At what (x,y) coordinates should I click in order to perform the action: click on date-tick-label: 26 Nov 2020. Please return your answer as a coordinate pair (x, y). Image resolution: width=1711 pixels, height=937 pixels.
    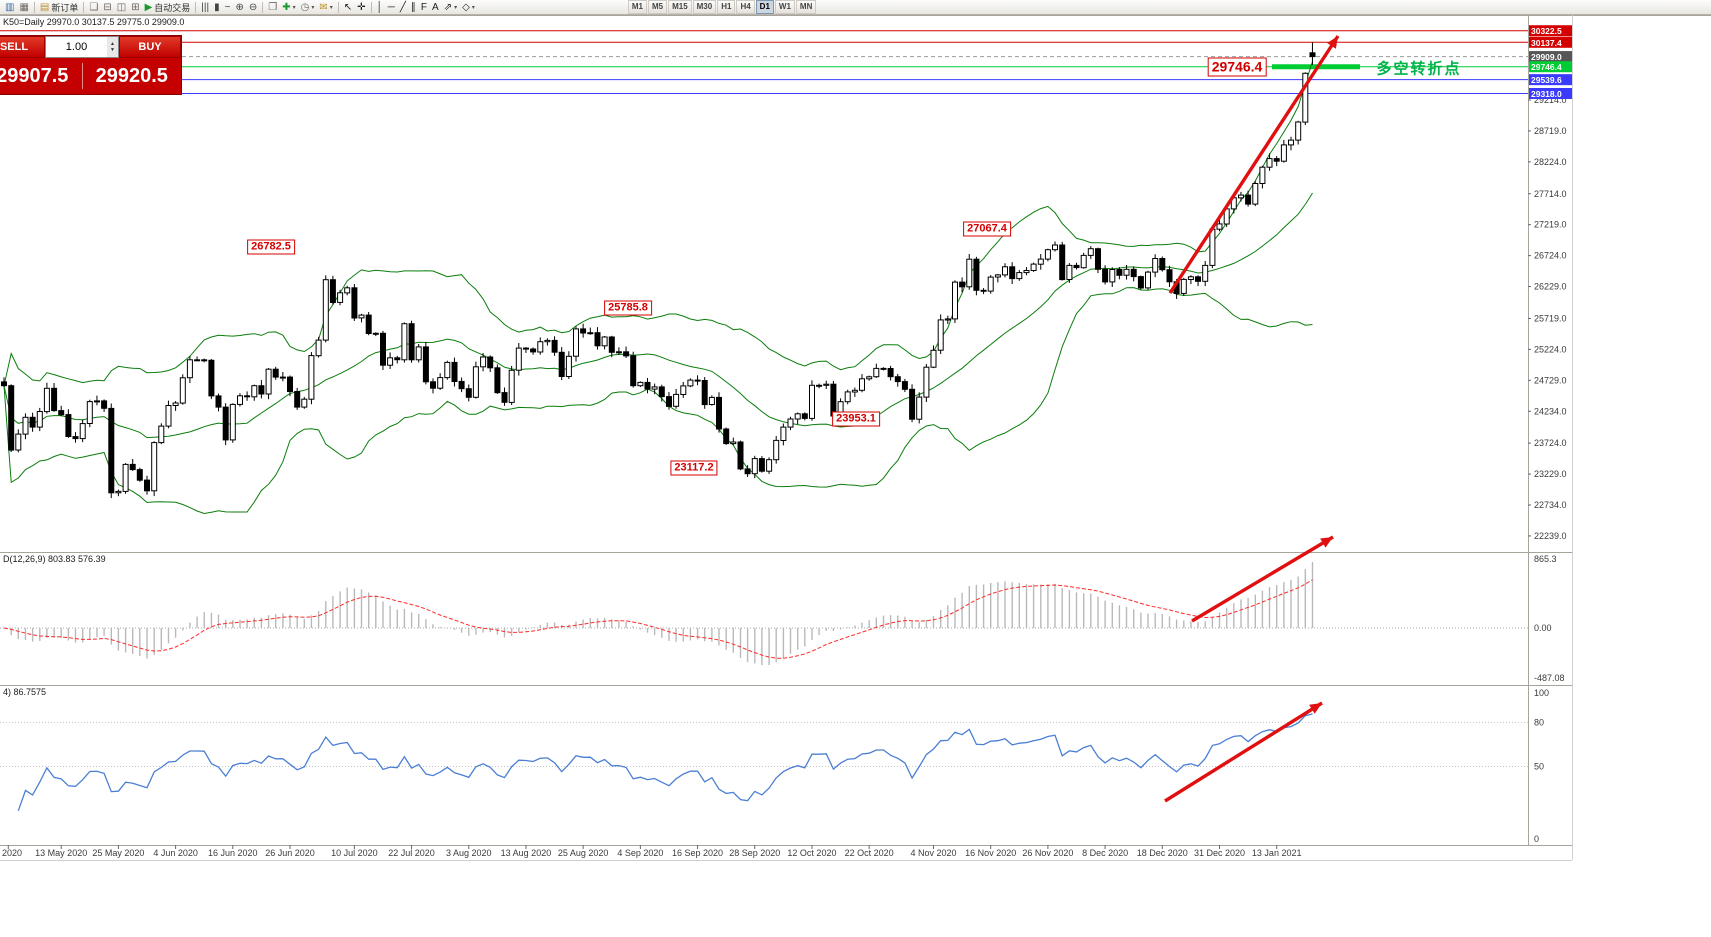
    Looking at the image, I should click on (1047, 853).